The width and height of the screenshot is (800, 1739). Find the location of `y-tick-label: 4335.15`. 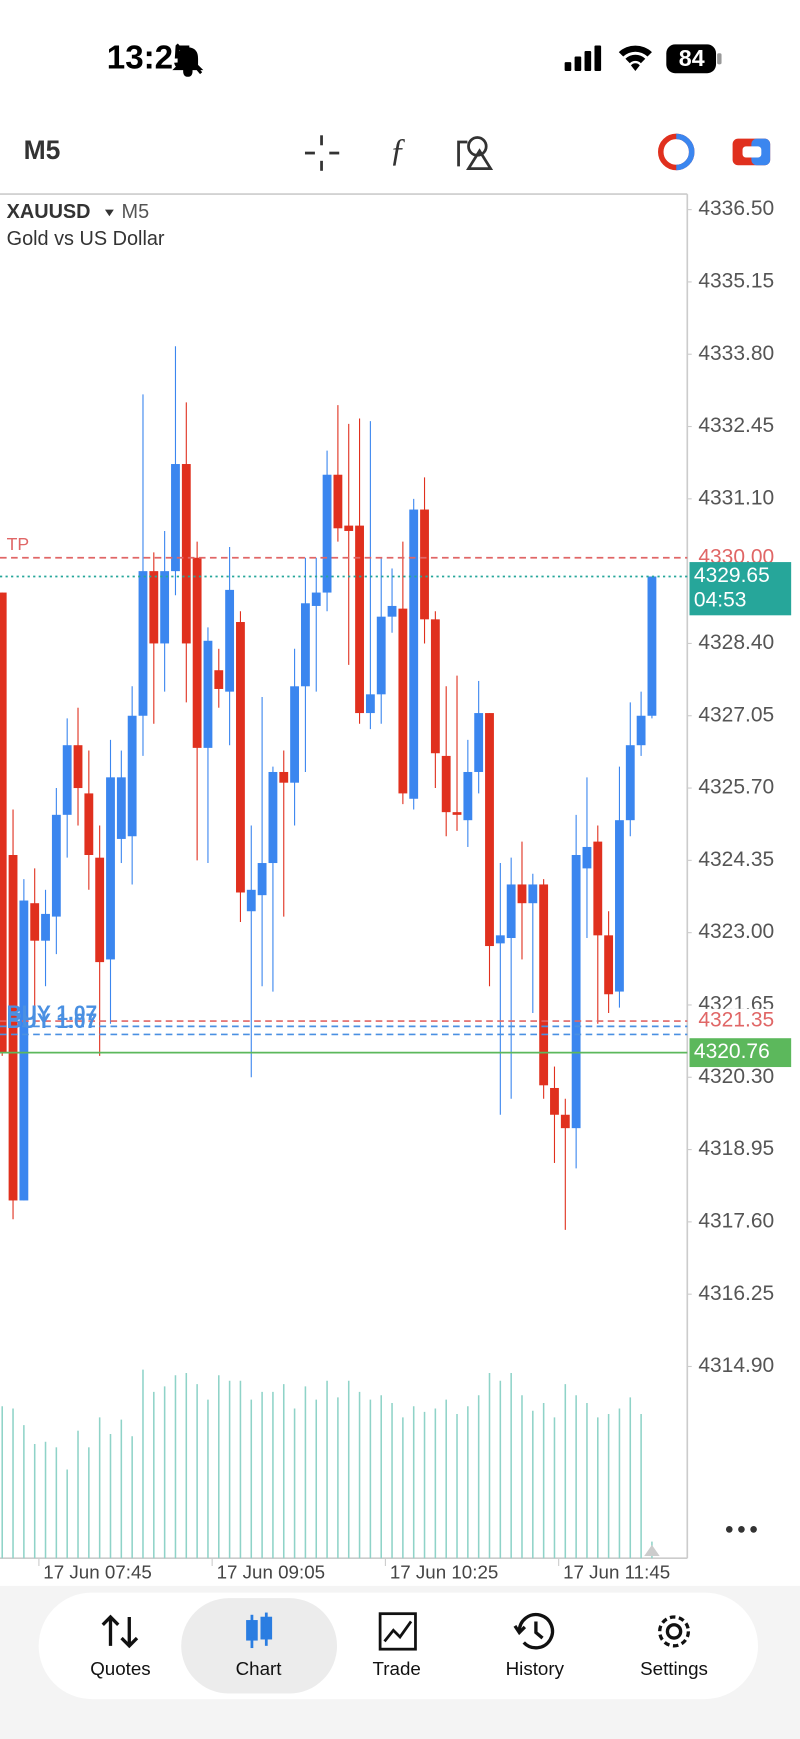

y-tick-label: 4335.15 is located at coordinates (736, 280).